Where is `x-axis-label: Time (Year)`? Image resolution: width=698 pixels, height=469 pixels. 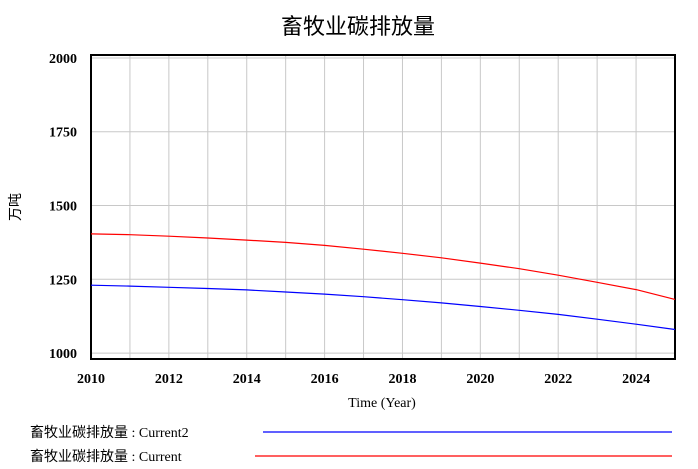
x-axis-label: Time (Year) is located at coordinates (382, 403).